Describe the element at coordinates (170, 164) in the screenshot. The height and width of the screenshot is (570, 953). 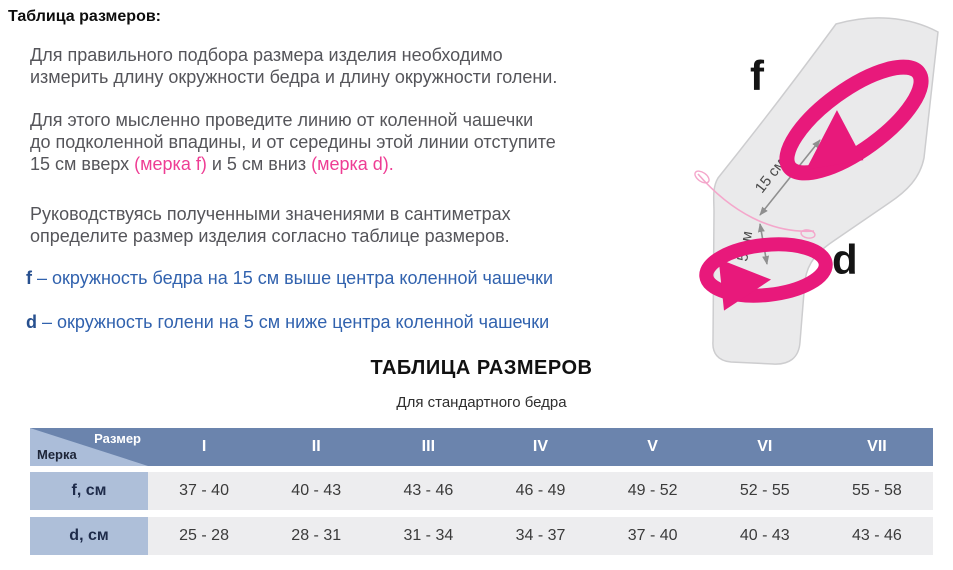
I see `merka-f-inline-label: (мерка f)` at that location.